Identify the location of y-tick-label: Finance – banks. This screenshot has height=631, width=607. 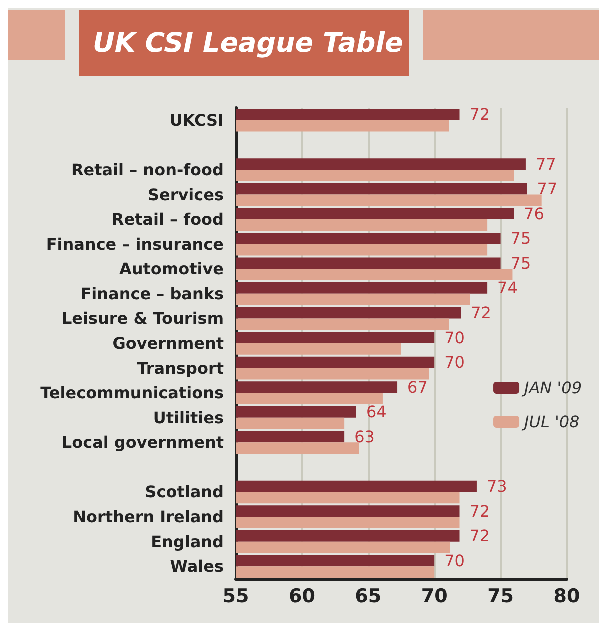
(152, 294).